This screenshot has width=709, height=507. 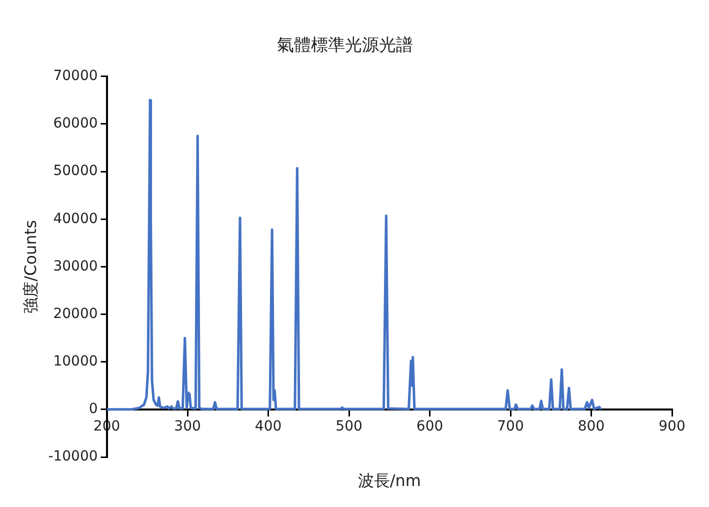 What do you see at coordinates (349, 426) in the screenshot?
I see `x-tick-label: 500` at bounding box center [349, 426].